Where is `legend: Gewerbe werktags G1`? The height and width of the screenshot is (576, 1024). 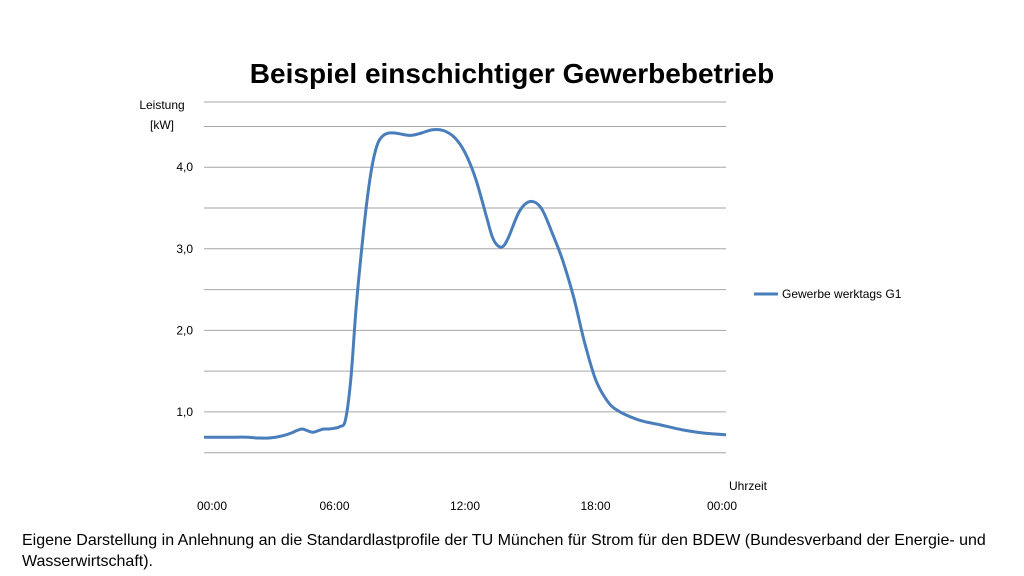 legend: Gewerbe werktags G1 is located at coordinates (828, 294).